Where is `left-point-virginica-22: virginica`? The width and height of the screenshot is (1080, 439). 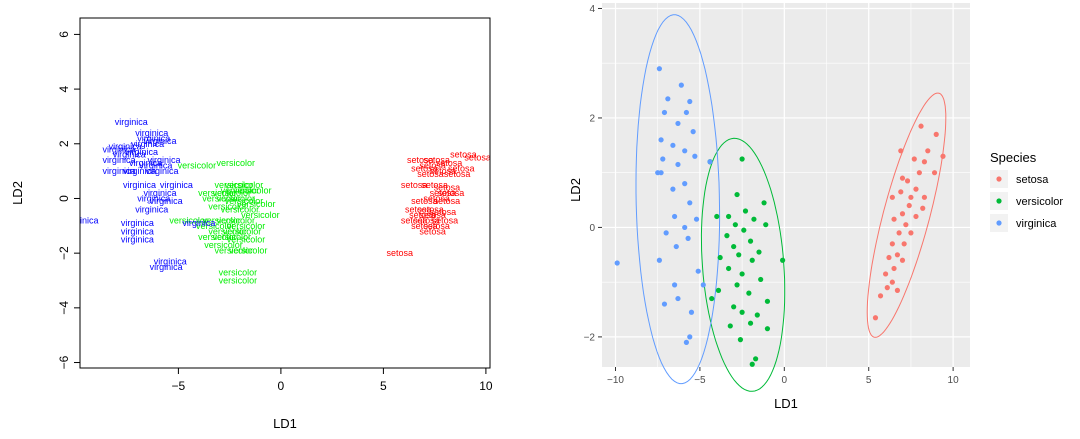 left-point-virginica-22: virginica is located at coordinates (198, 223).